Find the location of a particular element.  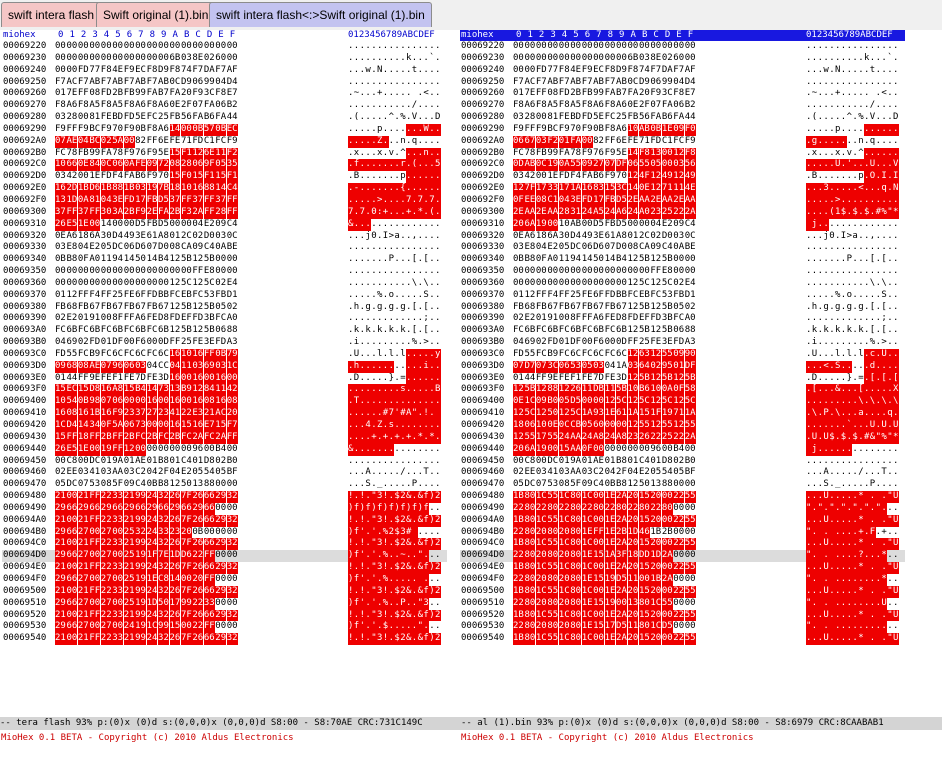

hex-byte: 1E is located at coordinates (610, 615).